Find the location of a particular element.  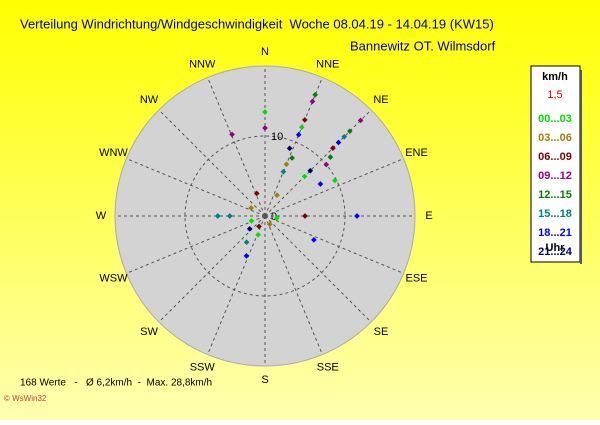

direction-label: WSW is located at coordinates (113, 279).